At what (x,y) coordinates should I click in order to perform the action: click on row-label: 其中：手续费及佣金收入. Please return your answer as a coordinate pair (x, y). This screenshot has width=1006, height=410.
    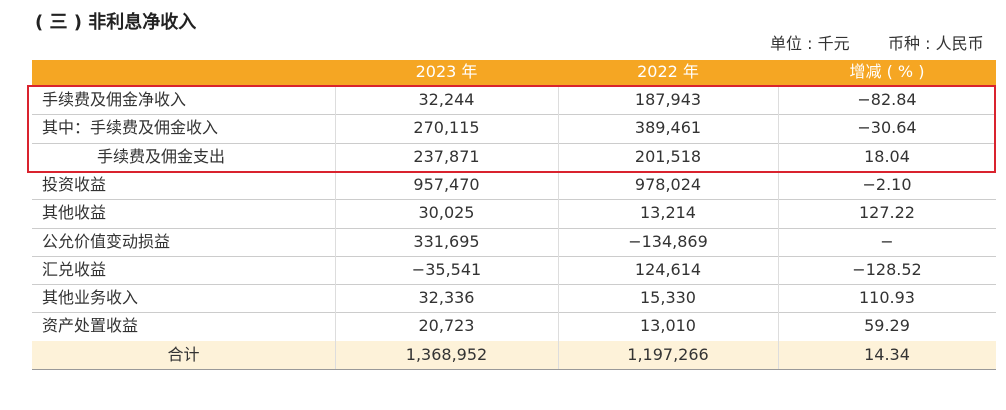
    Looking at the image, I should click on (130, 128).